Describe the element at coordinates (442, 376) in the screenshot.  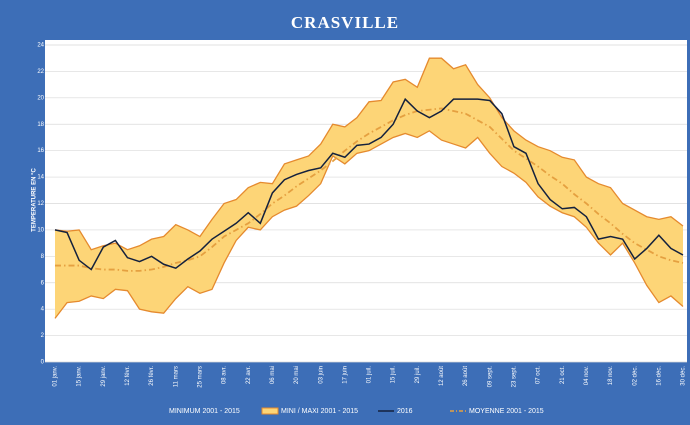
I see `x-tick-label: 12 août` at that location.